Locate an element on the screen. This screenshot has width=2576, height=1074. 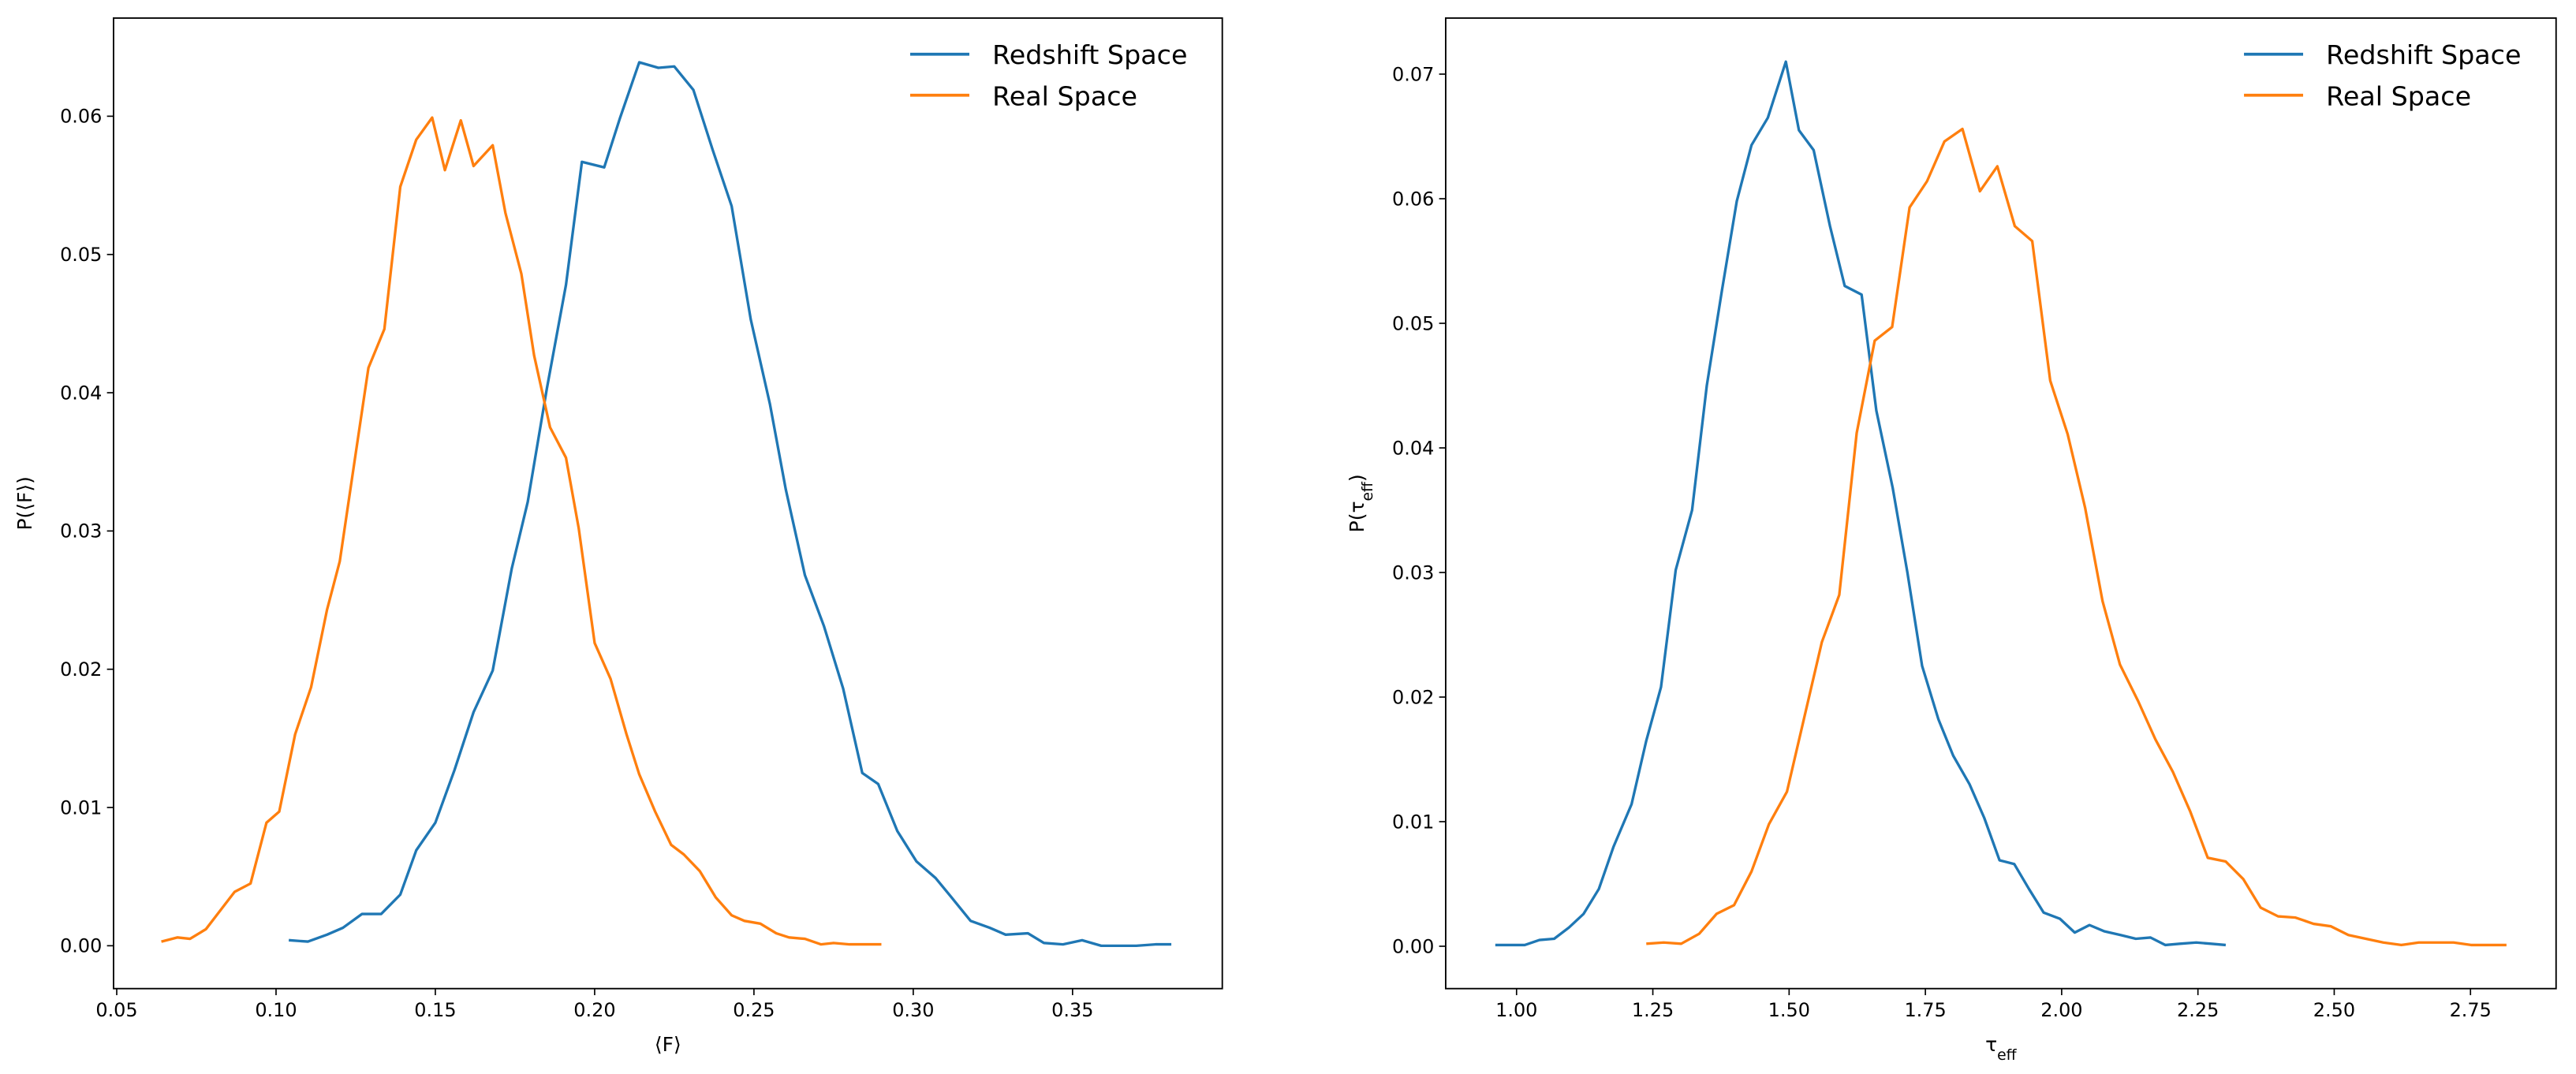
label-text: P(τ is located at coordinates (1357, 516).